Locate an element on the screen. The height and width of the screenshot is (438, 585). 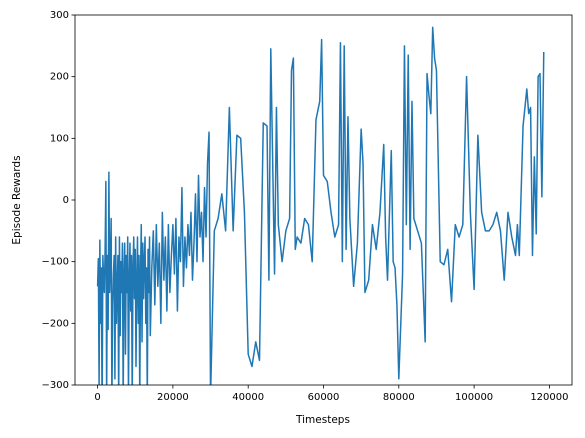
x-tick-label: 120000 is located at coordinates (549, 397).